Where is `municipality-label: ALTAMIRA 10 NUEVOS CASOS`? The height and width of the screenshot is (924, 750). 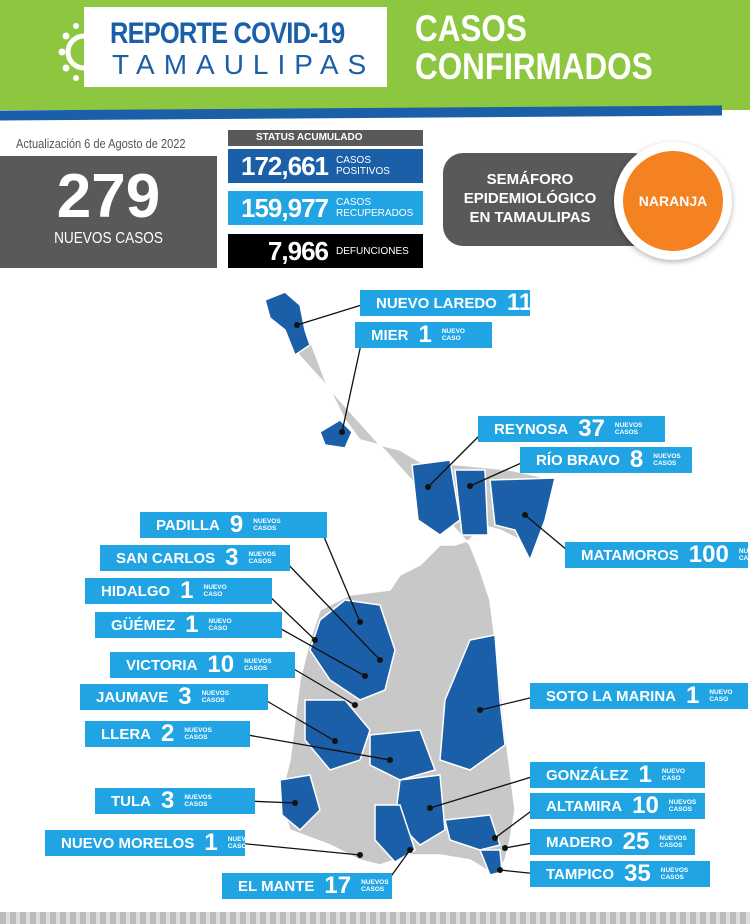 municipality-label: ALTAMIRA 10 NUEVOS CASOS is located at coordinates (617, 805).